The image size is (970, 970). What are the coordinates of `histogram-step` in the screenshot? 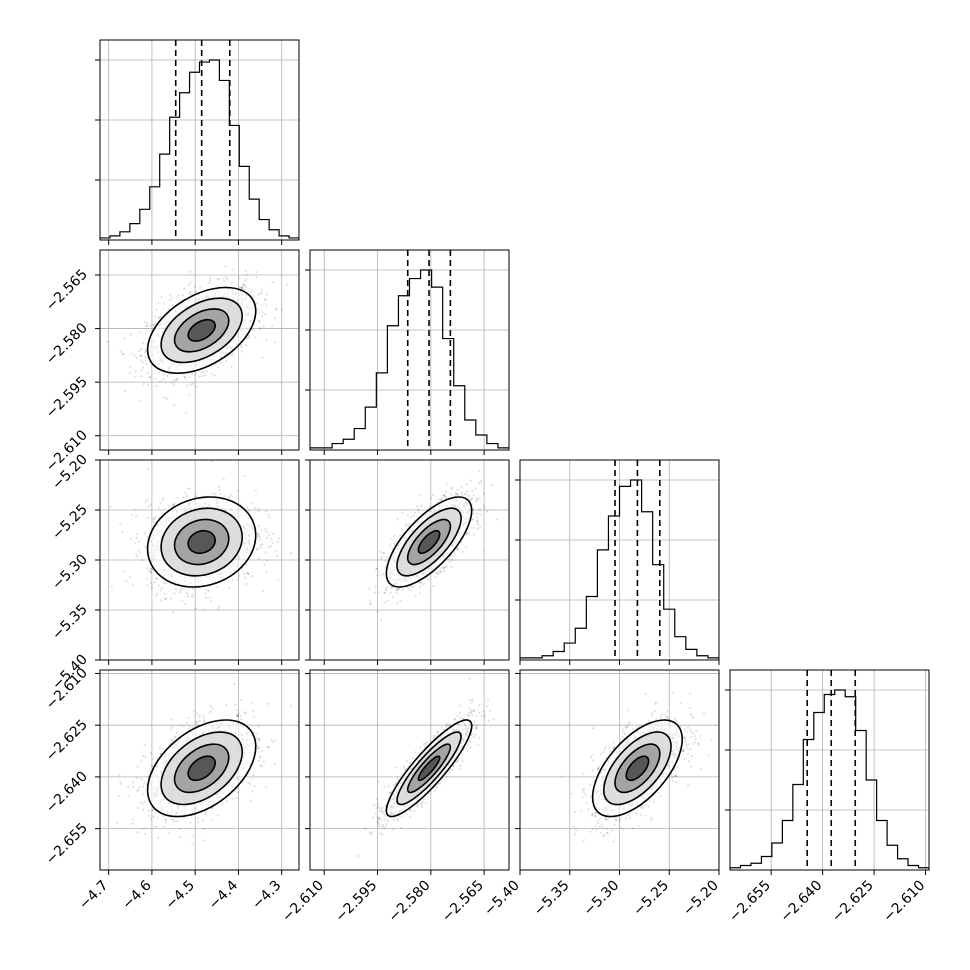 It's located at (199, 149).